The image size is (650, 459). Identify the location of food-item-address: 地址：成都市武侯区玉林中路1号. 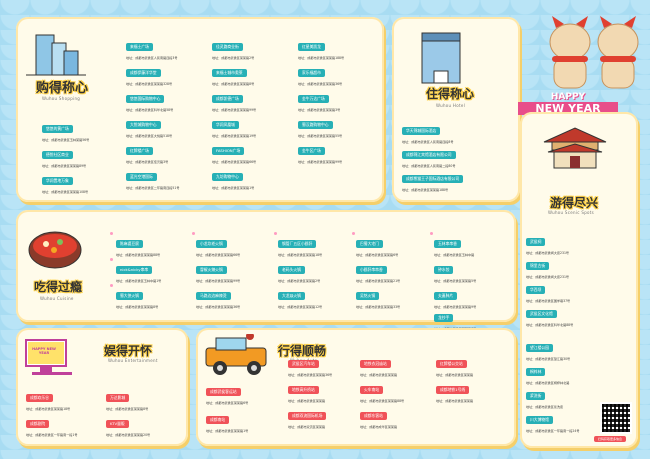
(139, 281).